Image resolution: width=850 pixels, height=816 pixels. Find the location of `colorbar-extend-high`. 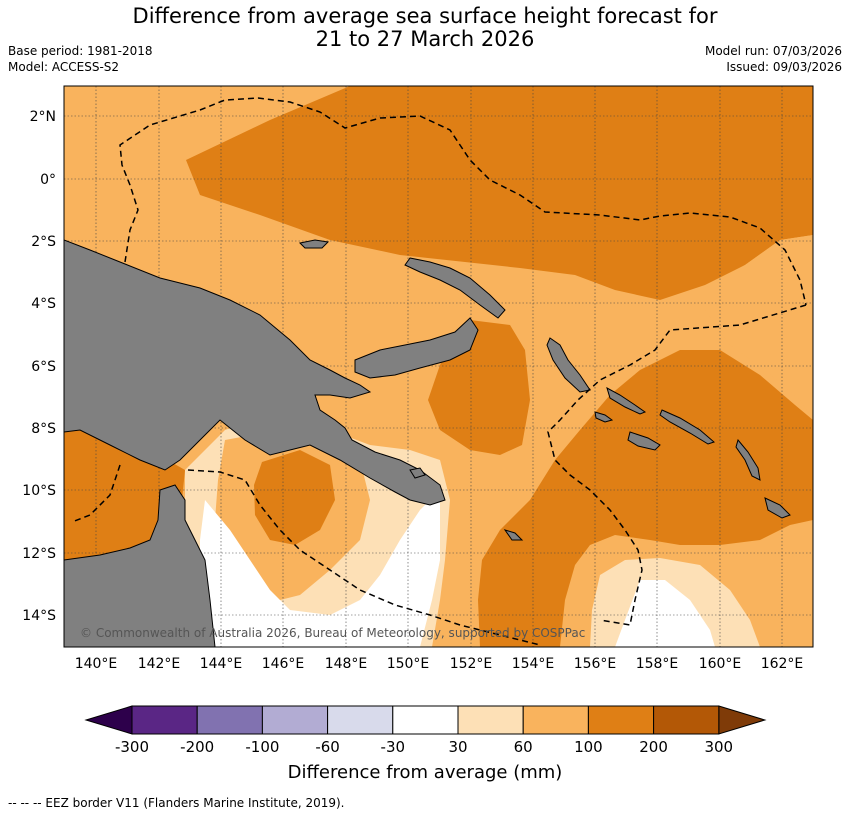

colorbar-extend-high is located at coordinates (742, 720).